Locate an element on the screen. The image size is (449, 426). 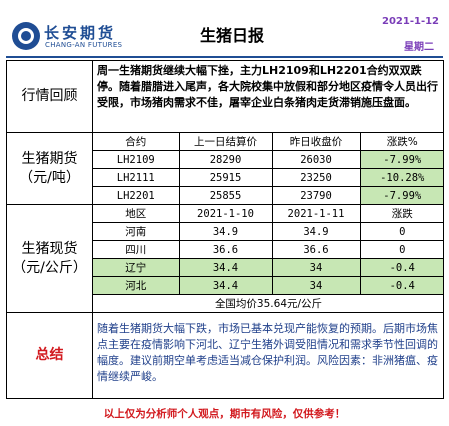
futures-col-settle: 上一日结算价 is located at coordinates (225, 142).